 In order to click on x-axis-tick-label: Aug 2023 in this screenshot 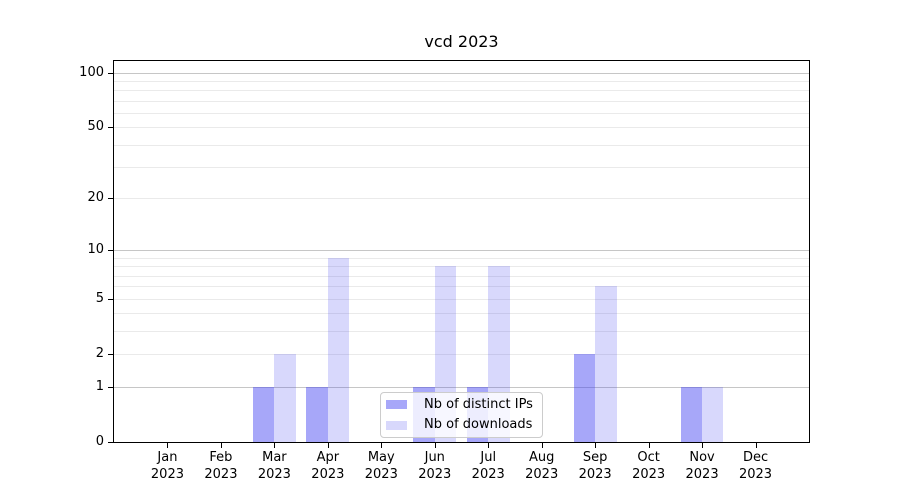, I will do `click(542, 466)`.